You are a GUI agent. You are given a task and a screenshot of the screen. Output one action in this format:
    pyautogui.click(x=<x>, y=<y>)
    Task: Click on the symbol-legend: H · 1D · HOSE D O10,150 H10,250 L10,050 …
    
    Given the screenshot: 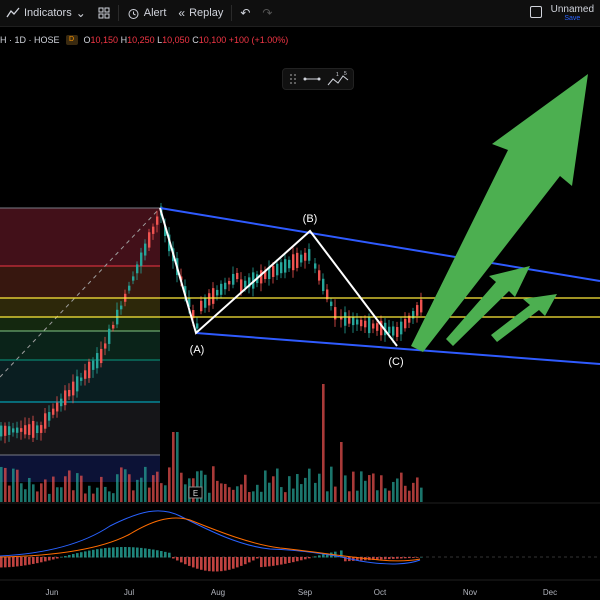 What is the action you would take?
    pyautogui.click(x=144, y=40)
    